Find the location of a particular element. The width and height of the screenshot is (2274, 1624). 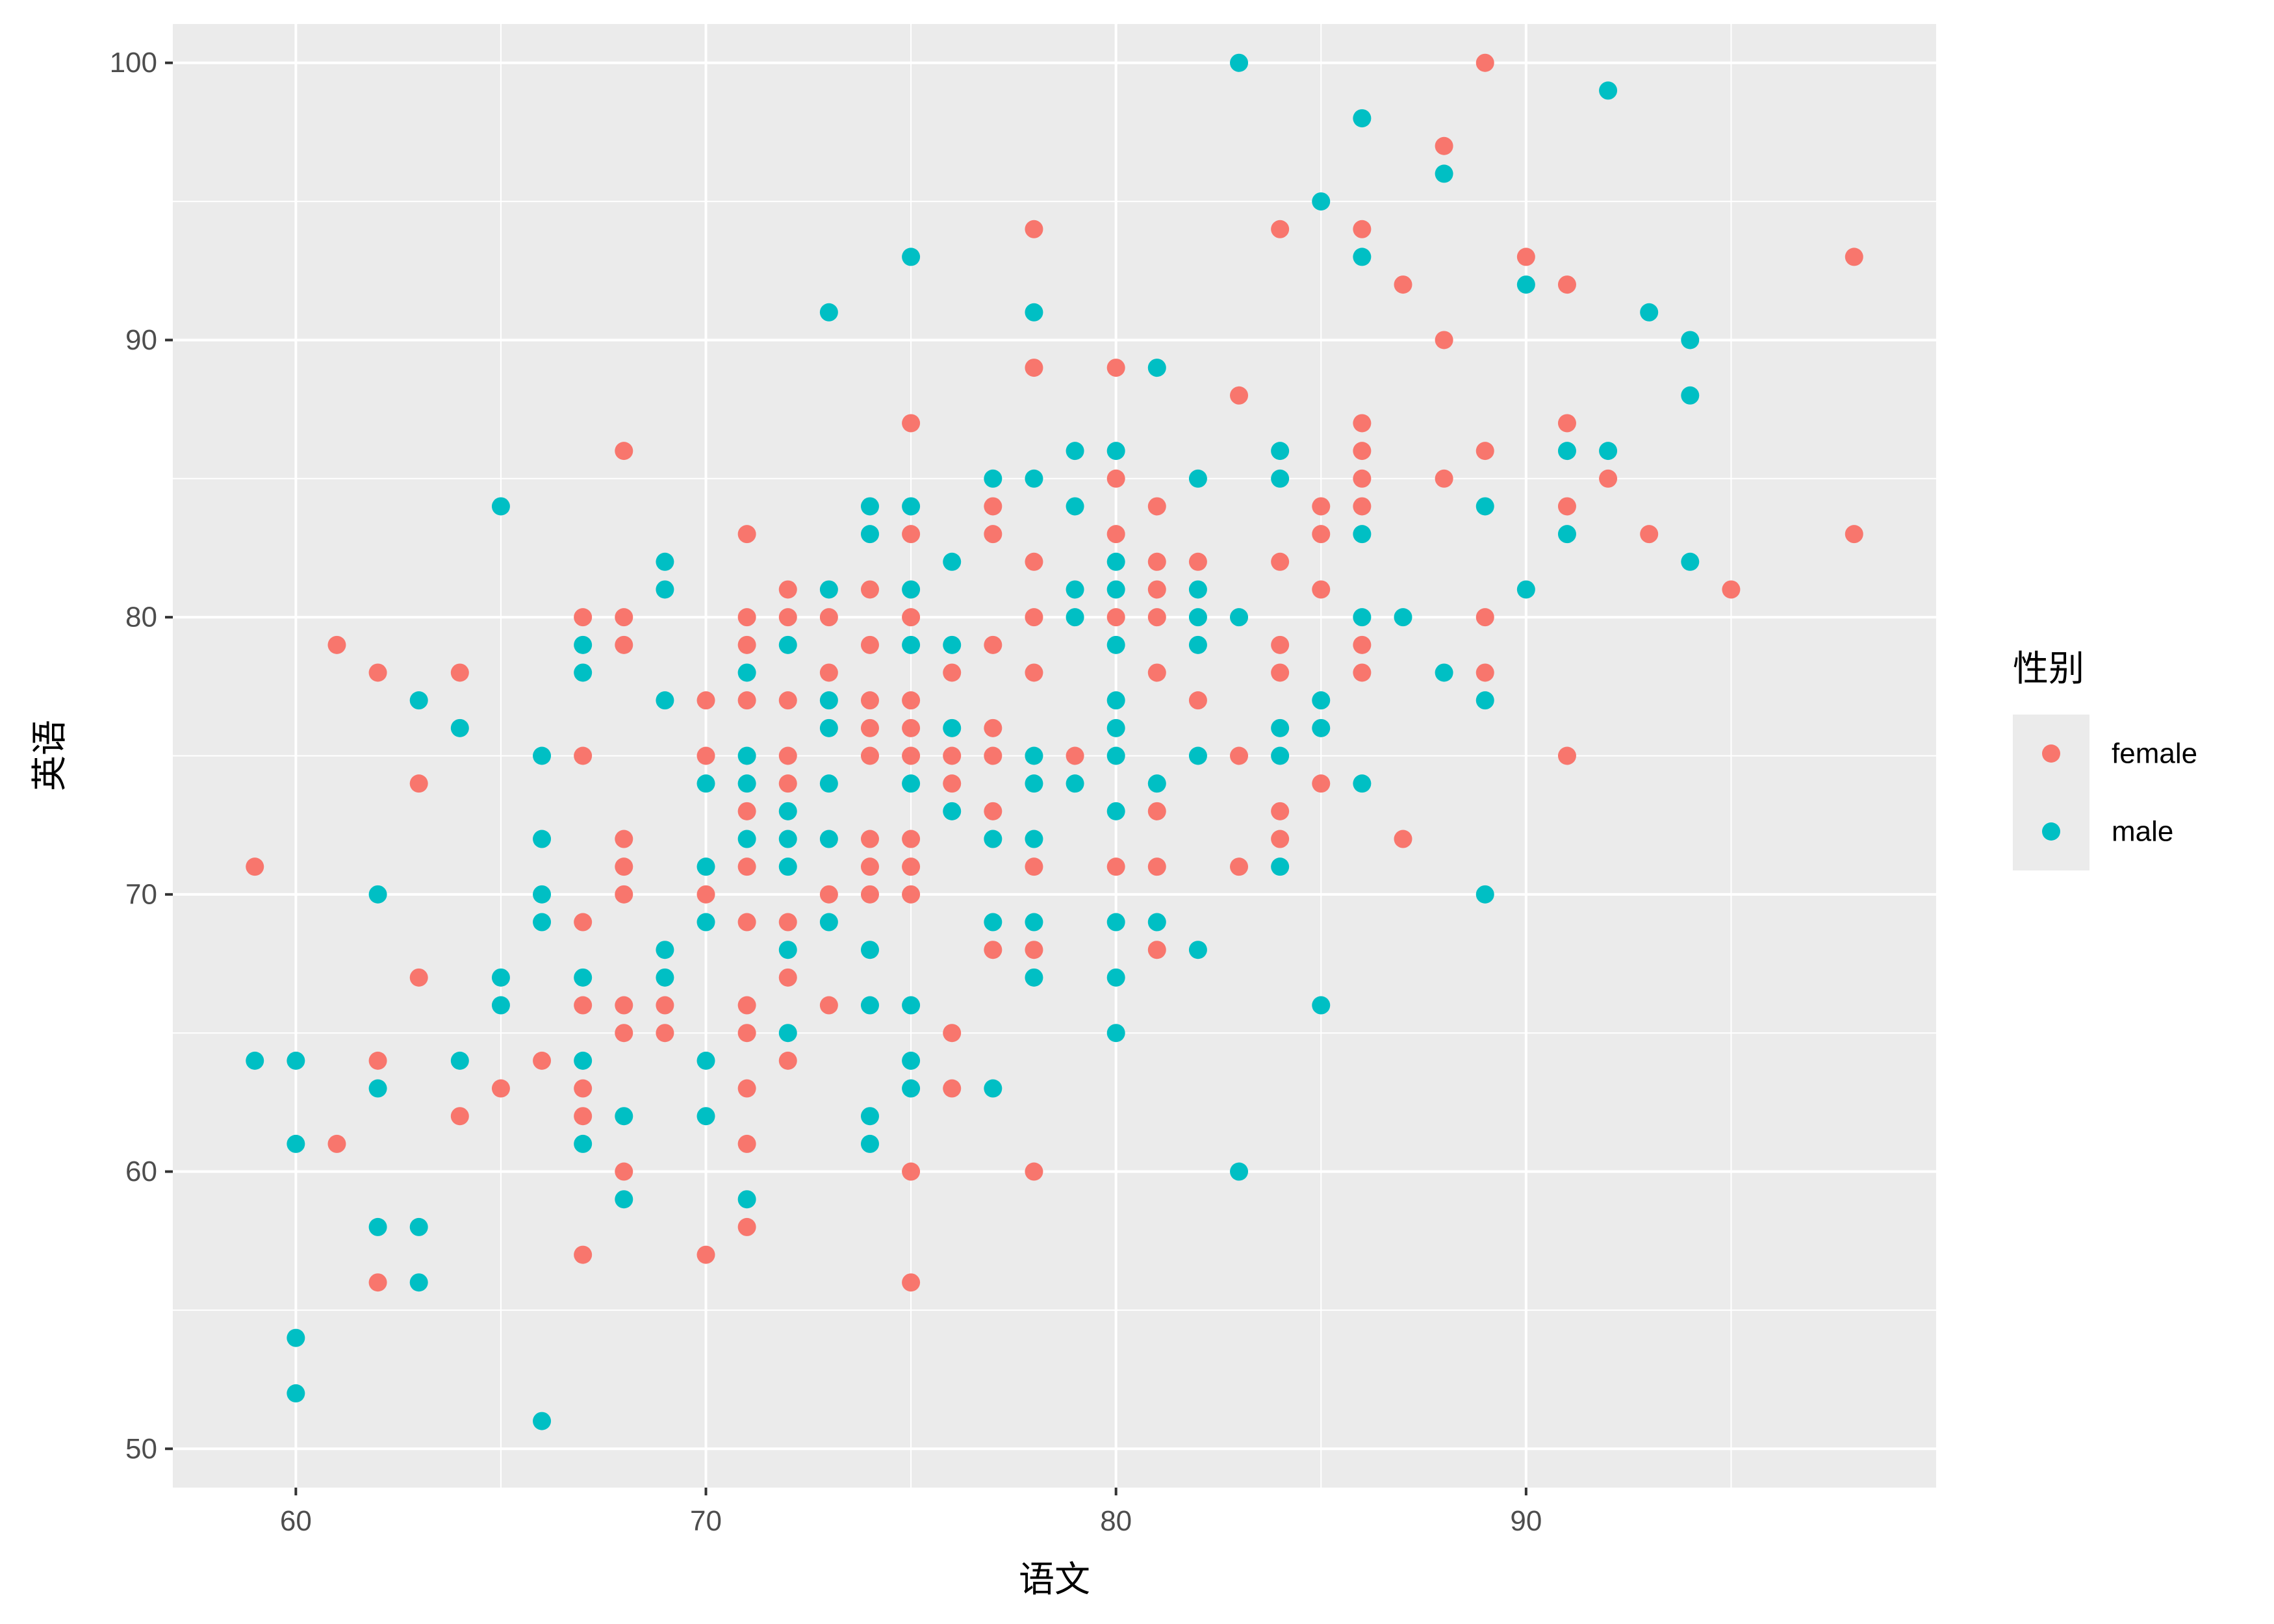

y-tick-label: 100 is located at coordinates (133, 63).